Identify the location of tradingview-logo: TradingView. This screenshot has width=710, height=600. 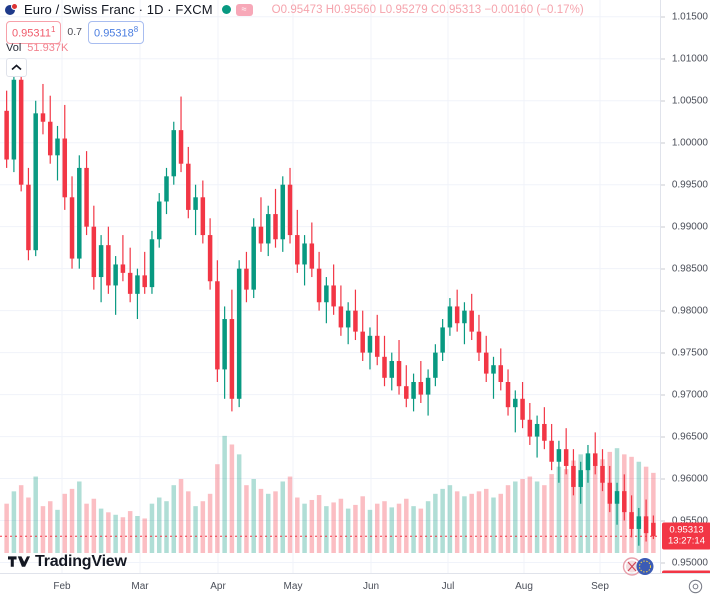
(67, 562).